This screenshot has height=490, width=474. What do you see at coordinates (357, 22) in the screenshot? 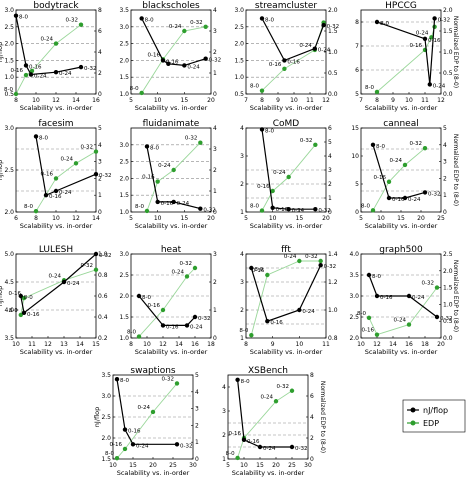
I see `y-tick-left-label: 8` at bounding box center [357, 22].